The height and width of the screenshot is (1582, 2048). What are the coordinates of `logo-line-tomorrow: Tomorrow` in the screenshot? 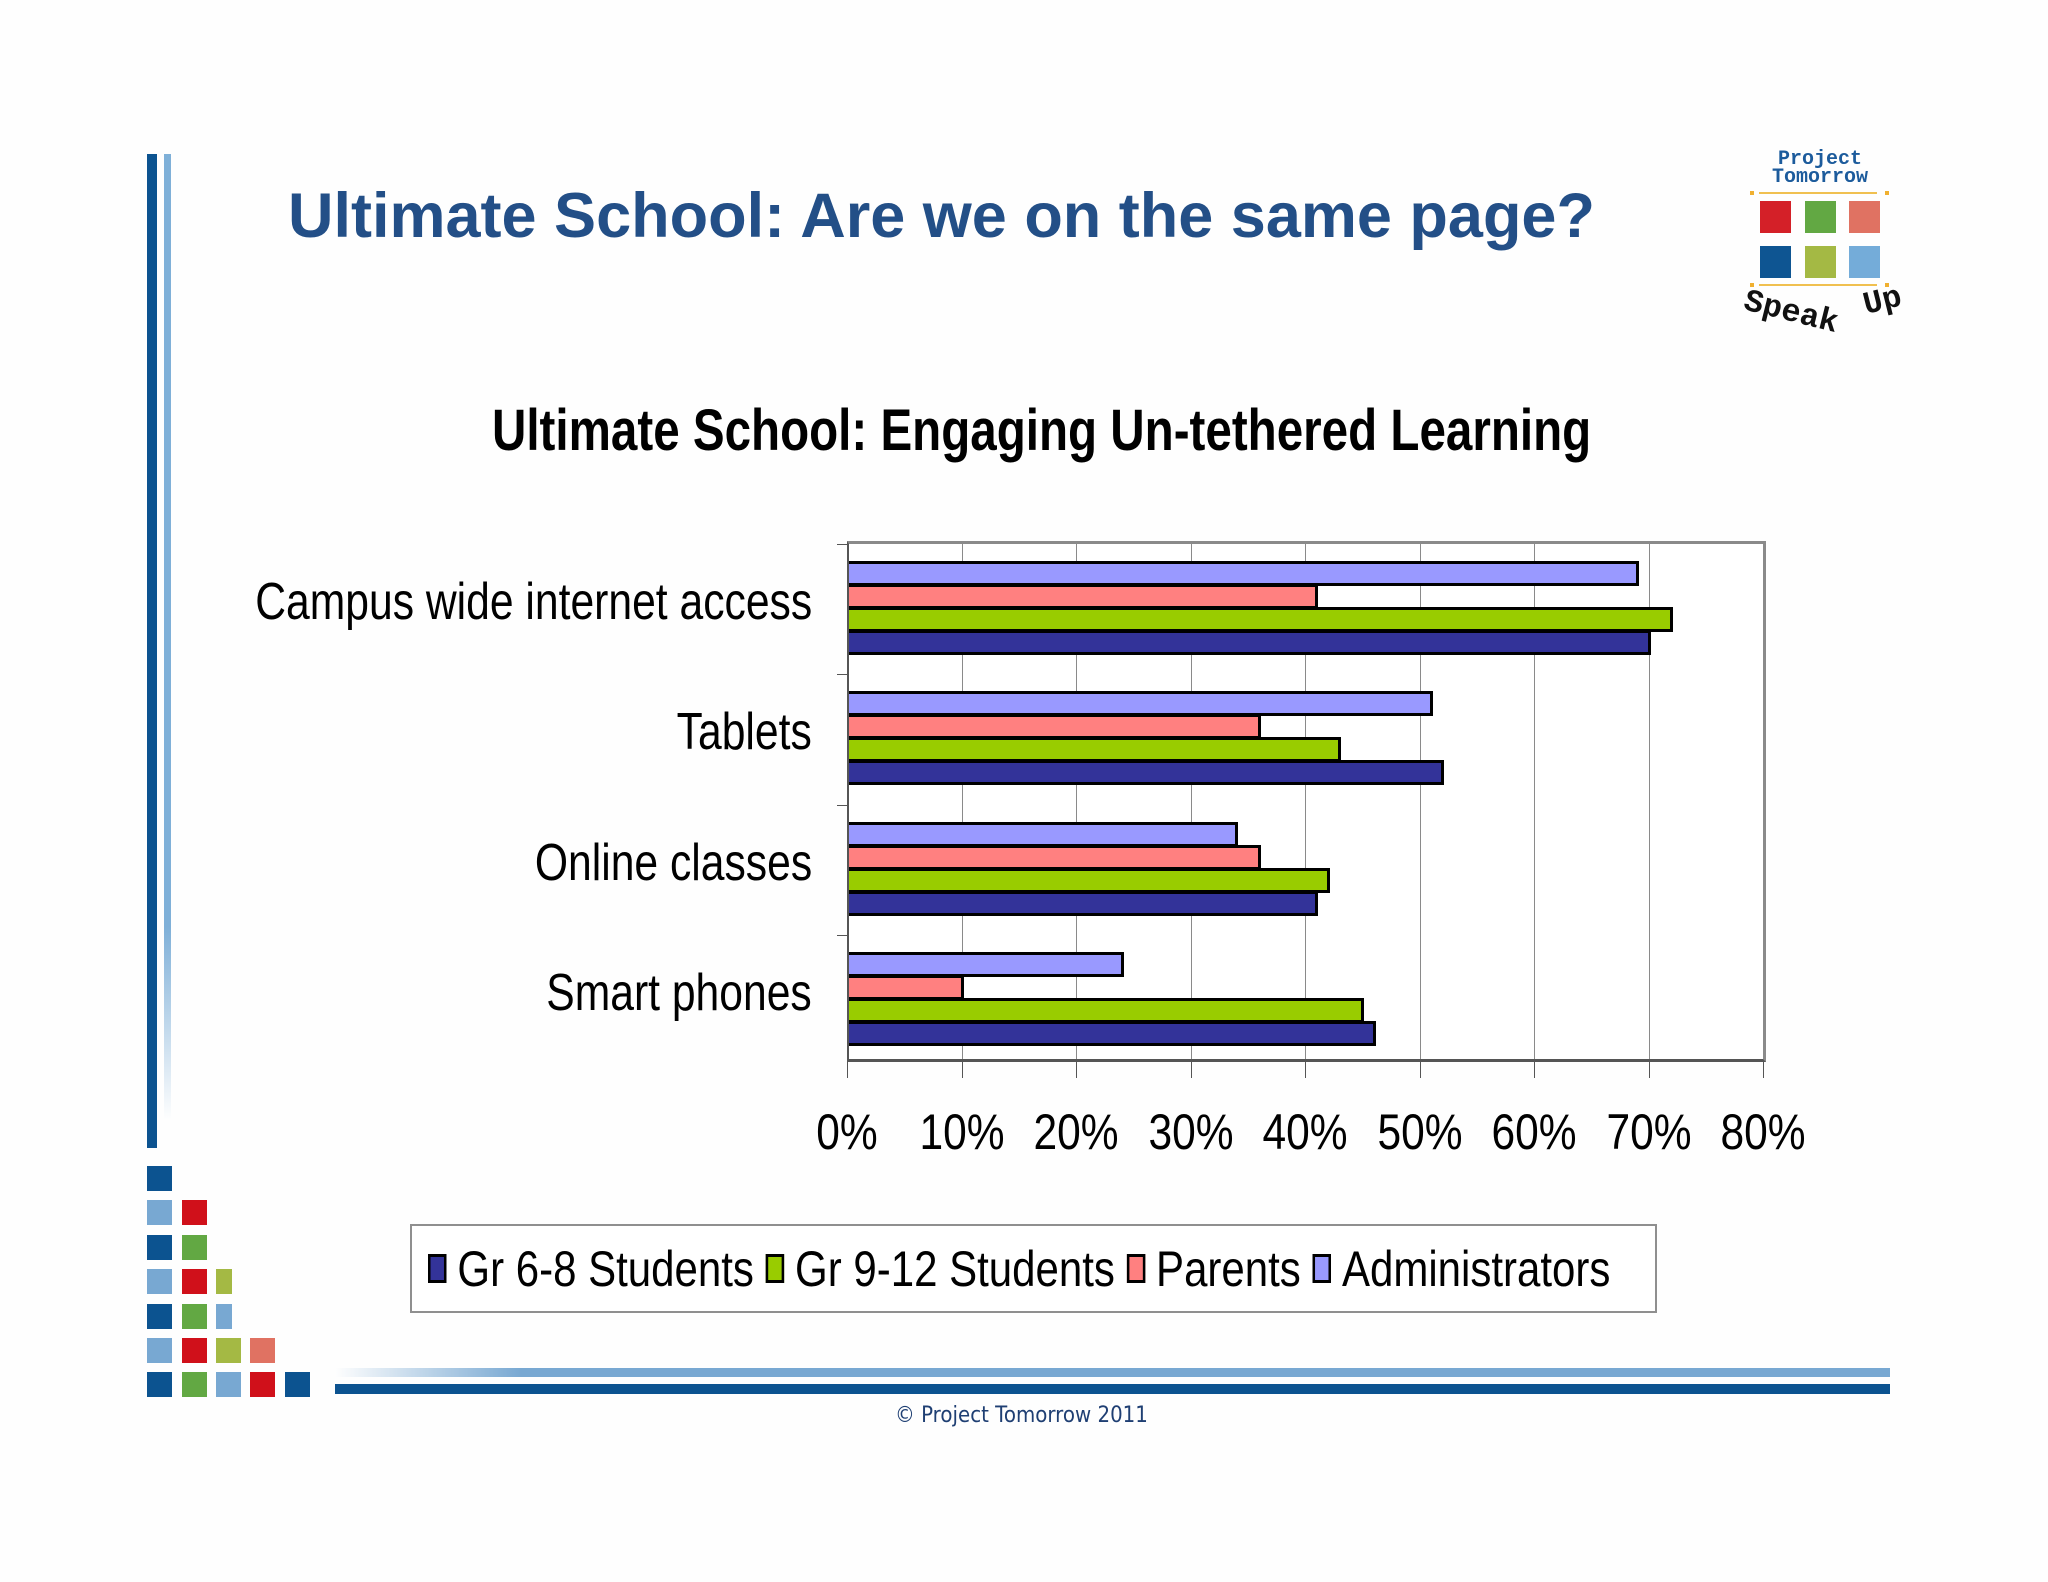 It's located at (1819, 177).